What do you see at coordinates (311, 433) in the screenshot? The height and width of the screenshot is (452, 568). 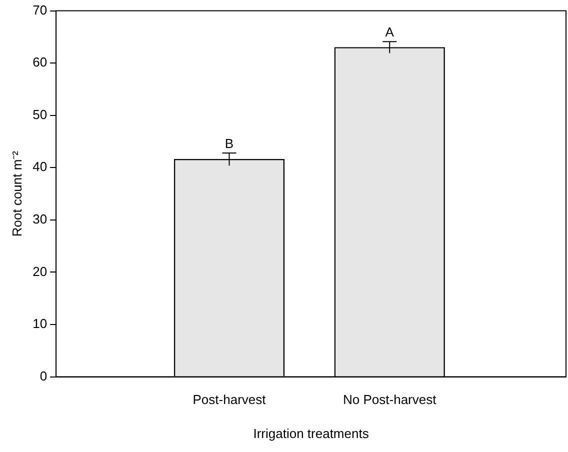 I see `x-axis-title: Irrigation treatments` at bounding box center [311, 433].